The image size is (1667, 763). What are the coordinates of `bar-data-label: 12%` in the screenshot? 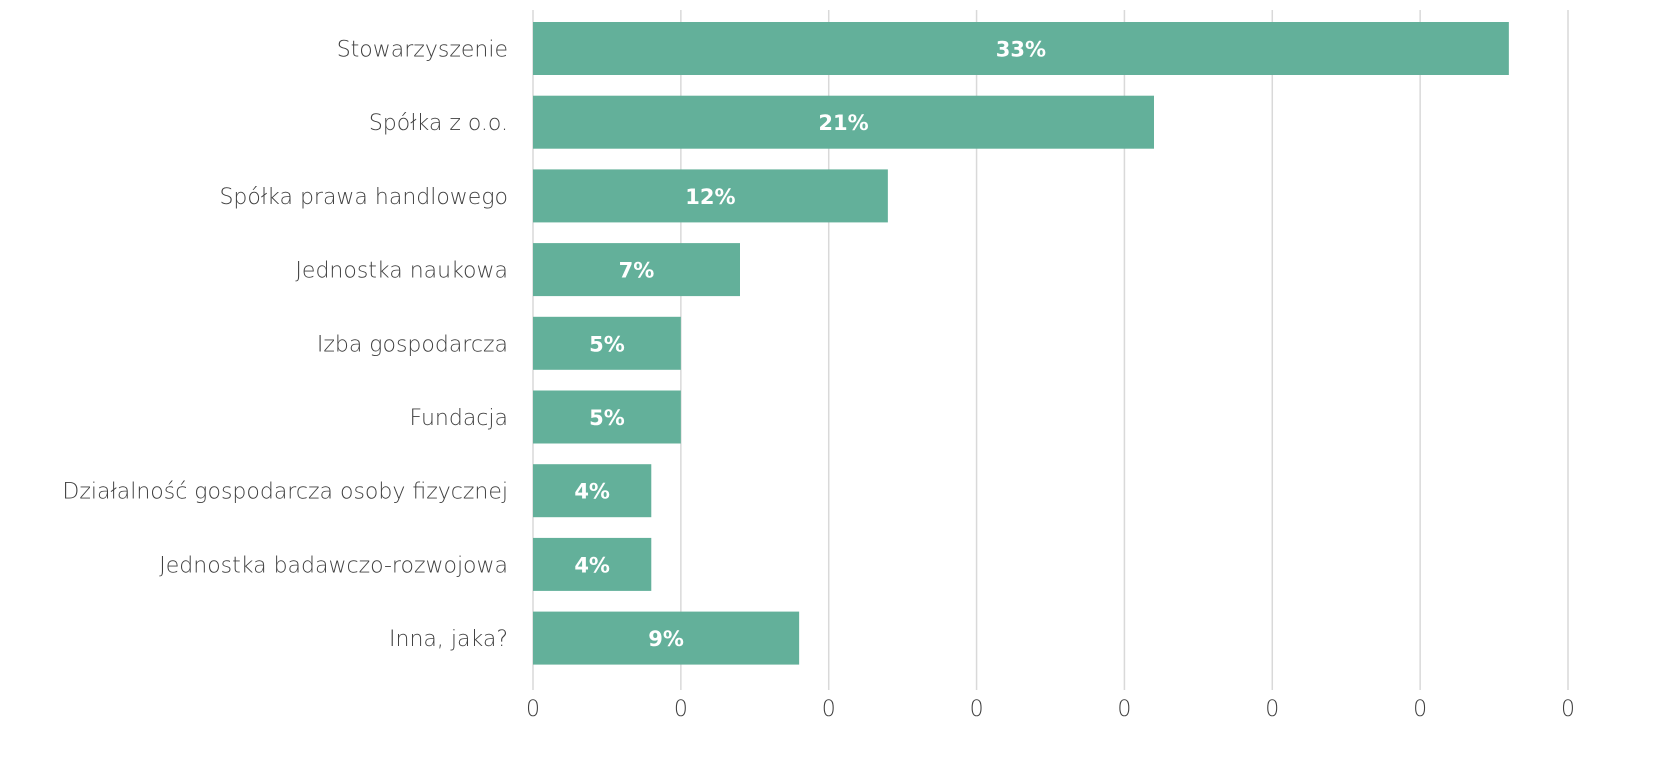 It's located at (710, 197).